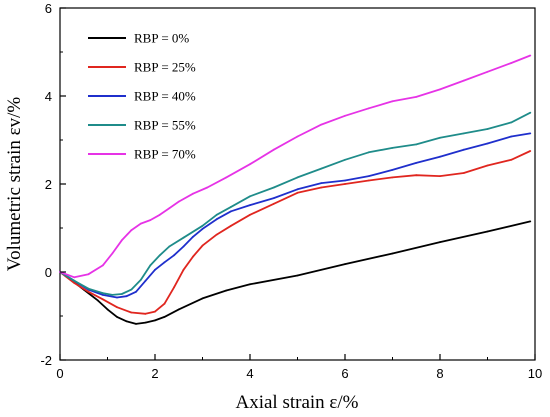 The height and width of the screenshot is (417, 550). Describe the element at coordinates (154, 373) in the screenshot. I see `x-tick-label: 2` at that location.